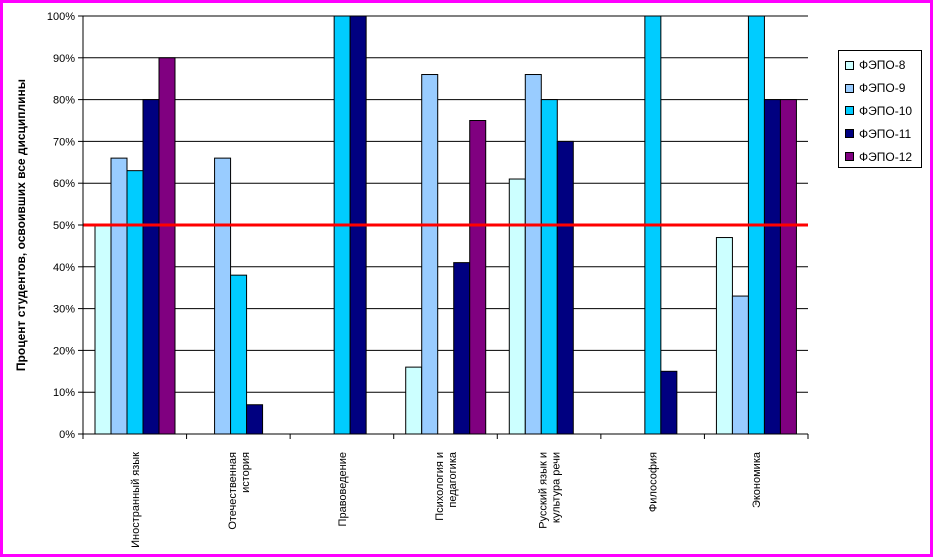 The height and width of the screenshot is (557, 933). Describe the element at coordinates (64, 101) in the screenshot. I see `y-tick-label: 80%` at that location.